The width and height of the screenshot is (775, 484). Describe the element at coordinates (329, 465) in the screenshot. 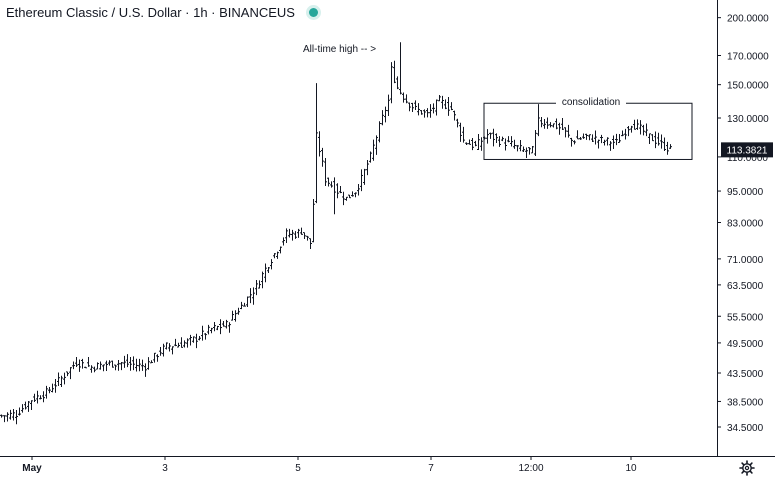

I see `time-axis: May 3 5 7 12:00 10` at that location.